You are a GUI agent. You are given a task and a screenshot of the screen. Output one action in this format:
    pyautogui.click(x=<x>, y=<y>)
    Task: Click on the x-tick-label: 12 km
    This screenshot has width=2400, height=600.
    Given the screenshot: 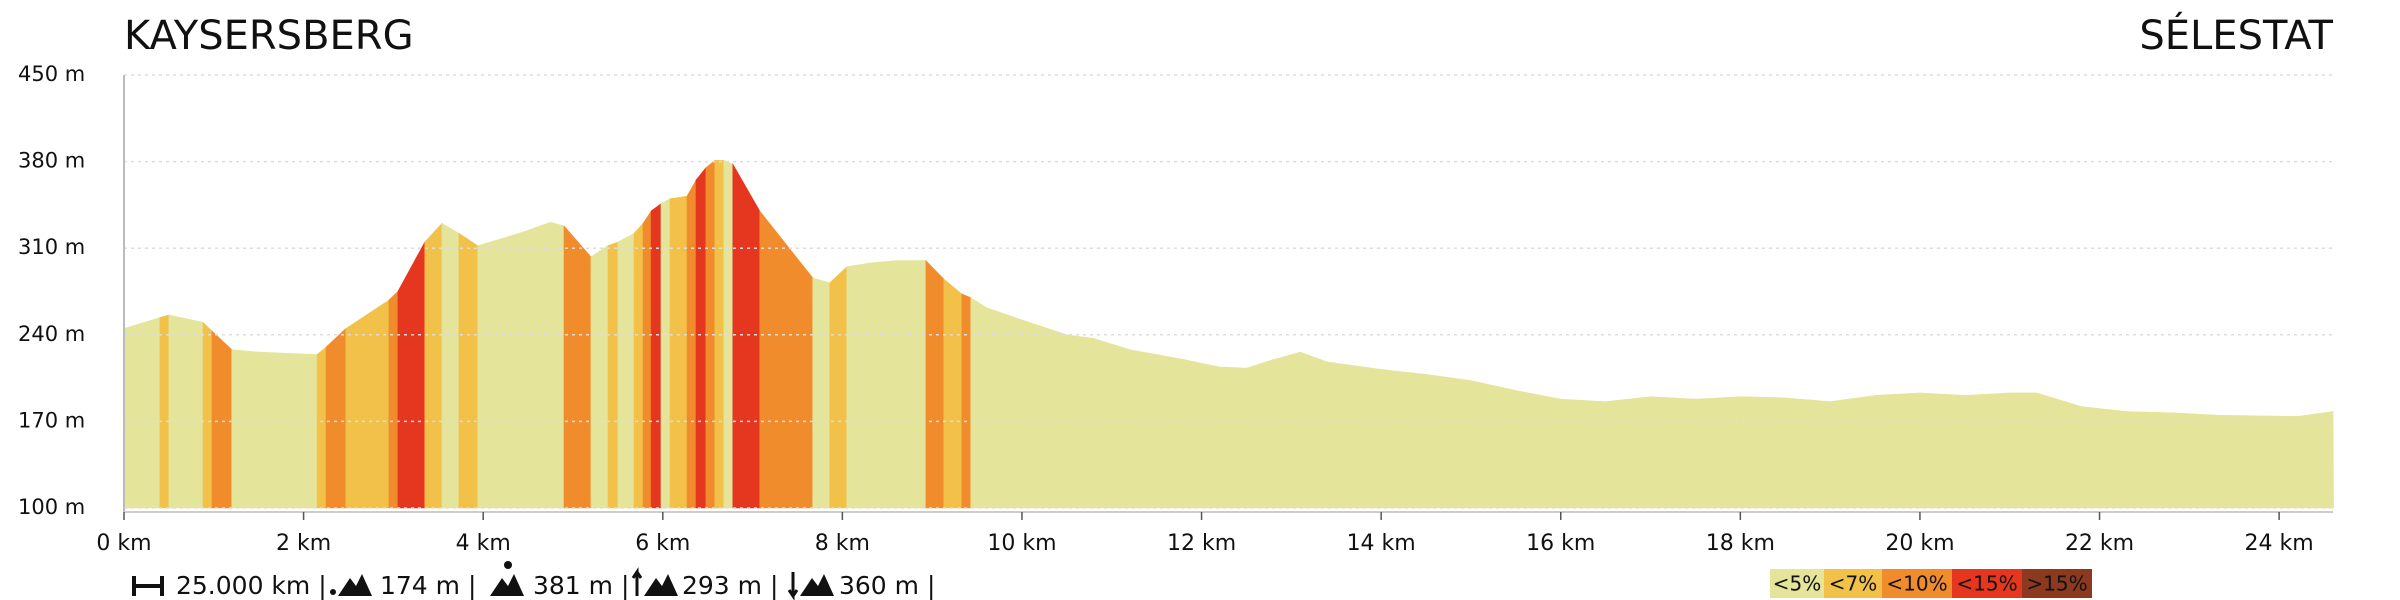 What is the action you would take?
    pyautogui.click(x=1201, y=543)
    